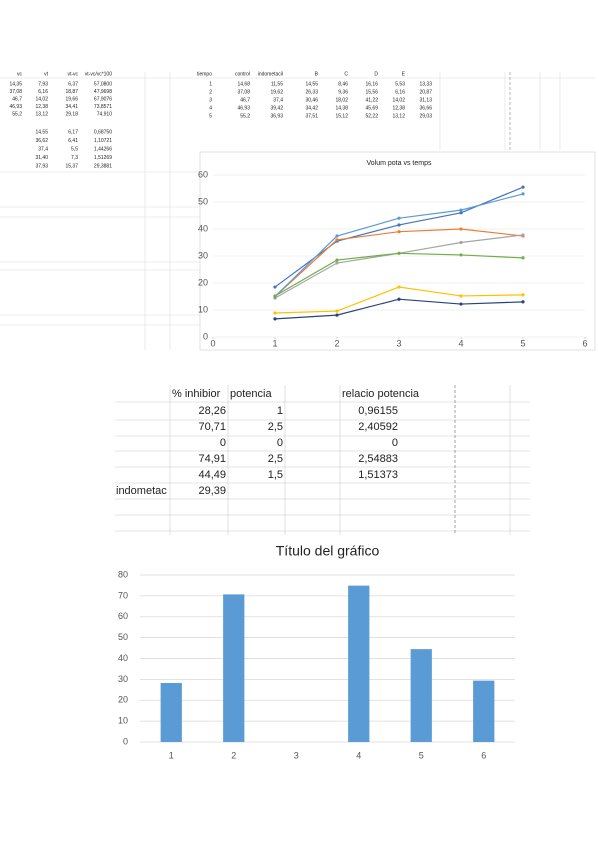 The width and height of the screenshot is (599, 848). Describe the element at coordinates (425, 92) in the screenshot. I see `sheet-cell: 20,87` at that location.